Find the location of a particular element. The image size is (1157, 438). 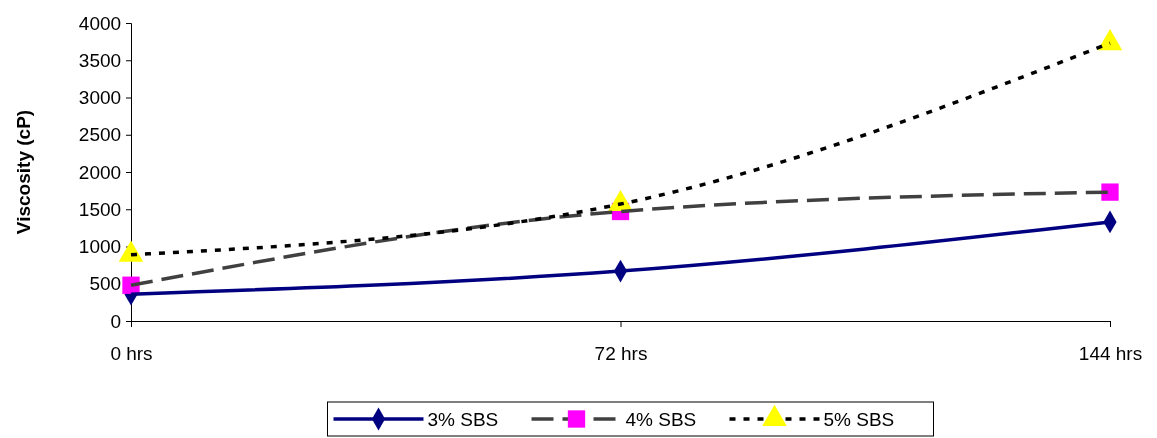

y-tick-label: 0 is located at coordinates (116, 321).